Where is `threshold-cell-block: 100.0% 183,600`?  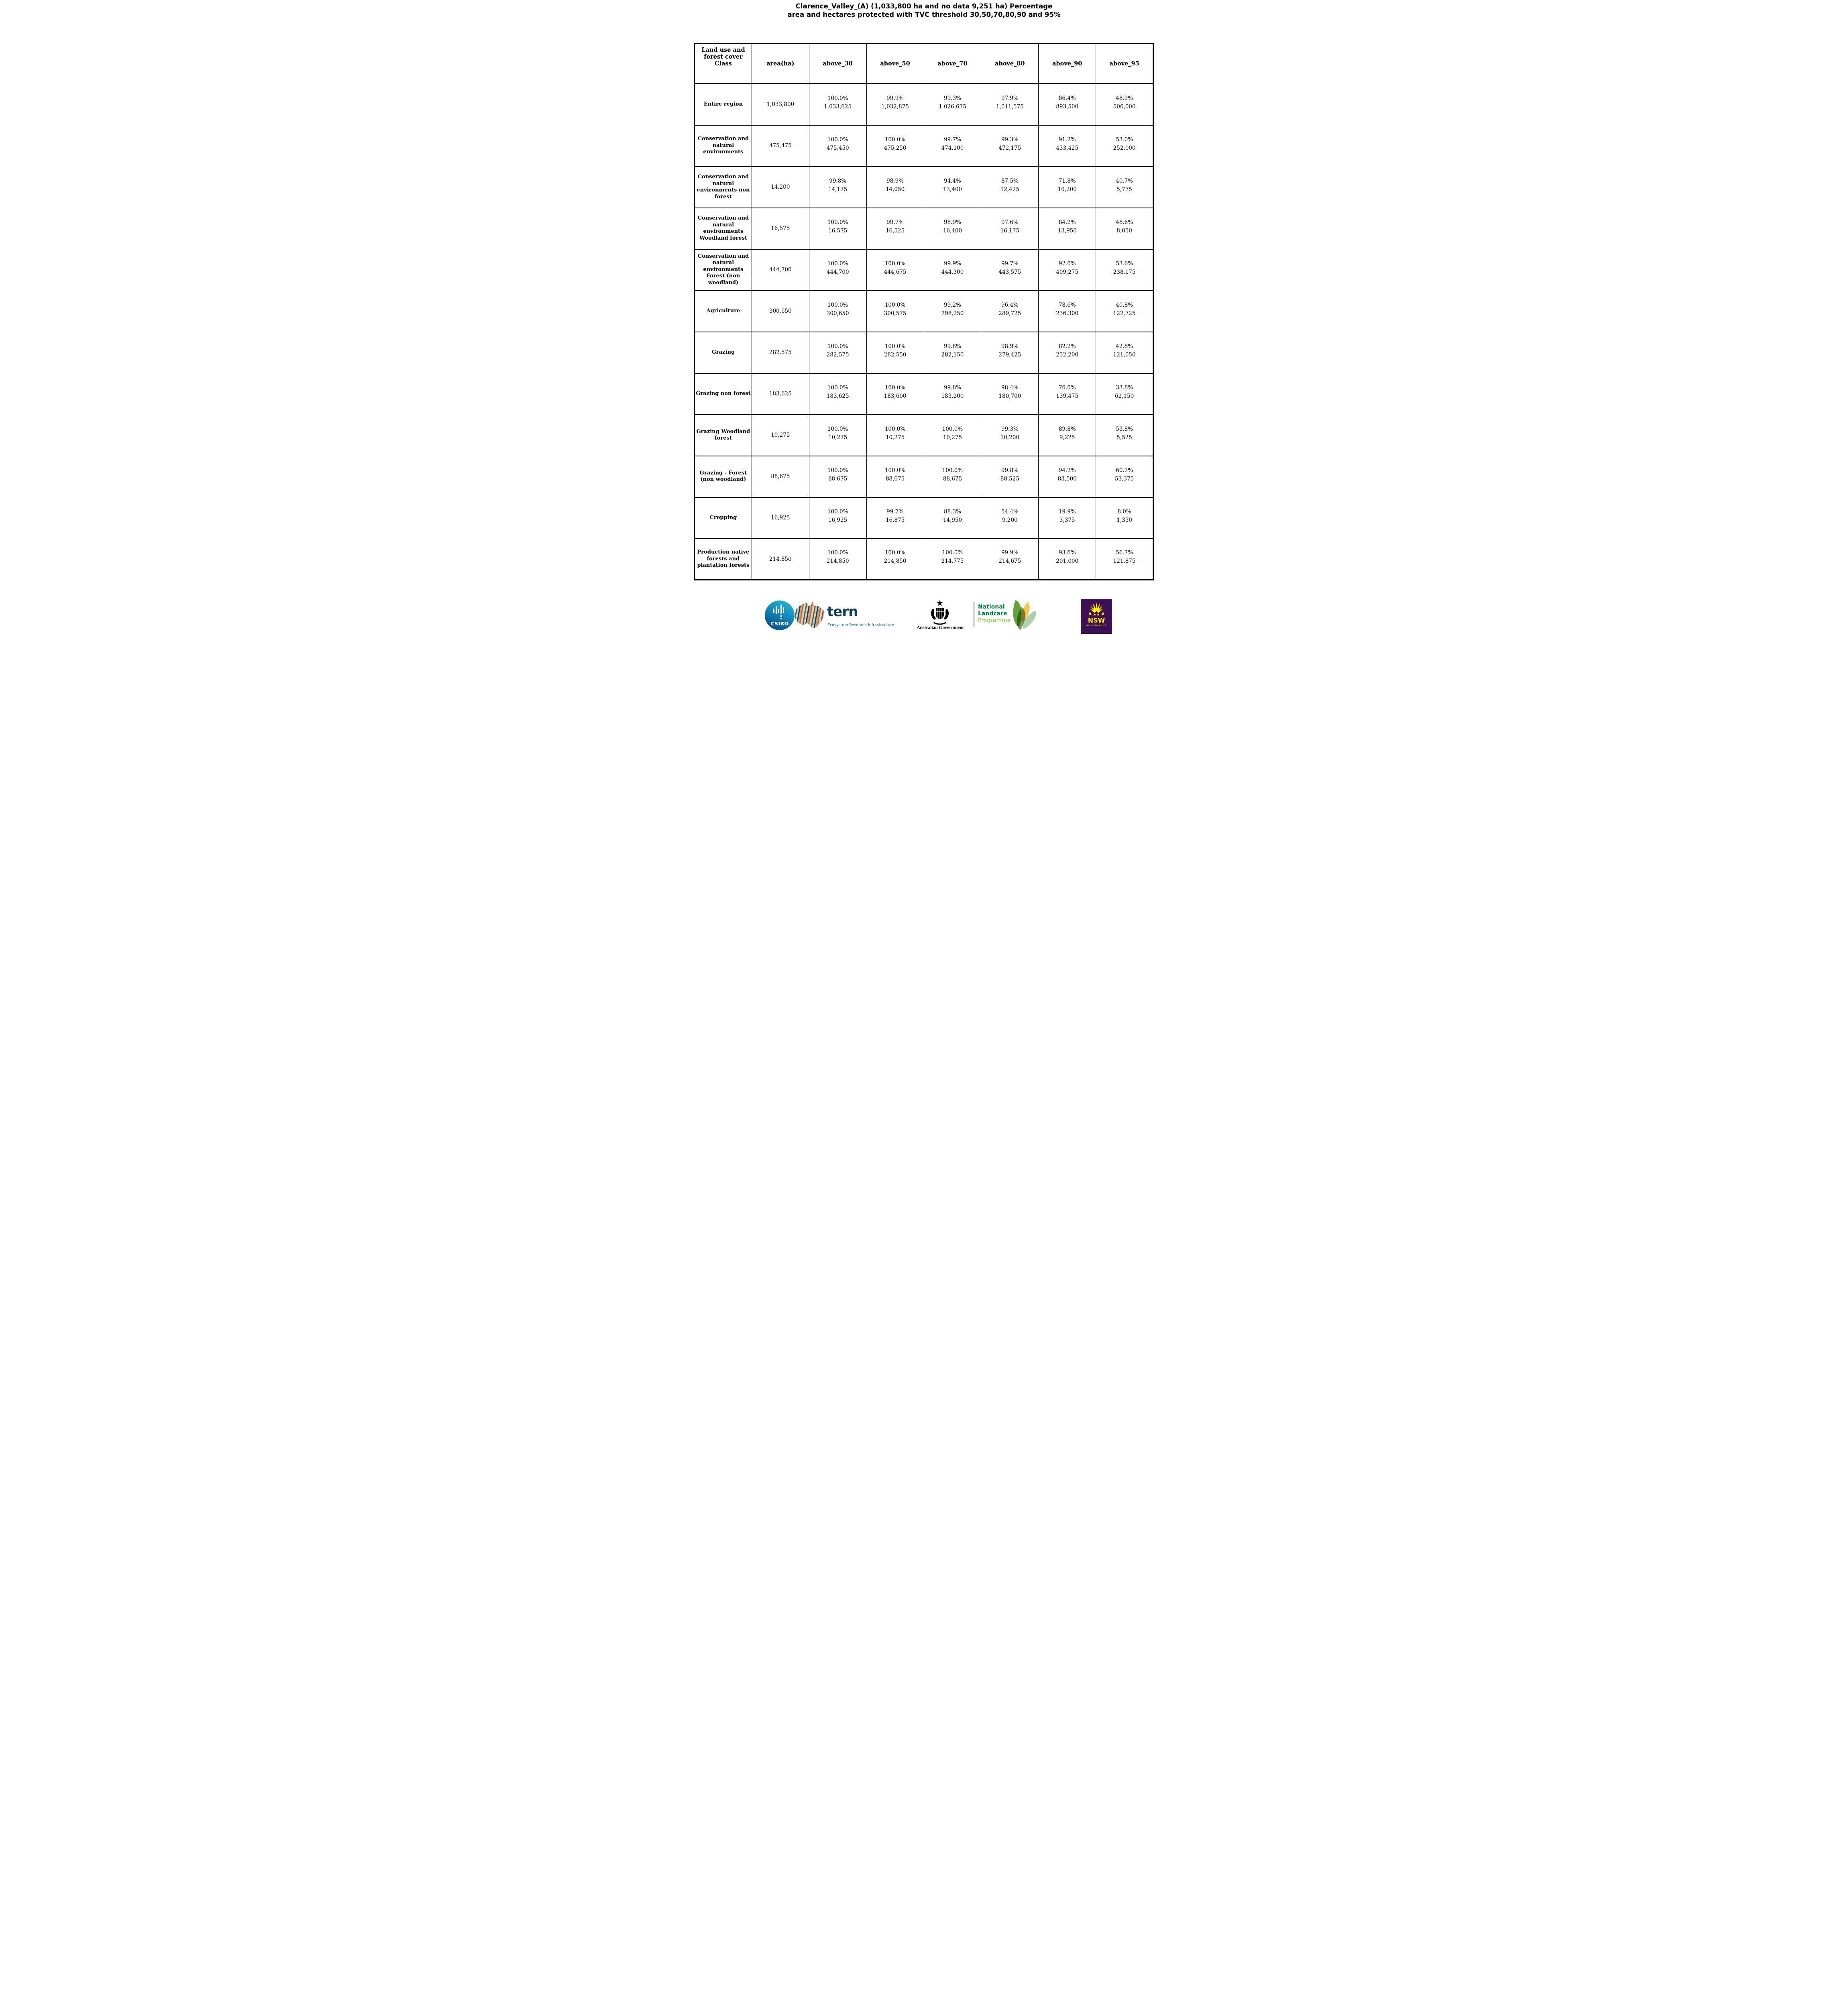
threshold-cell-block: 100.0% 183,600 is located at coordinates (895, 392).